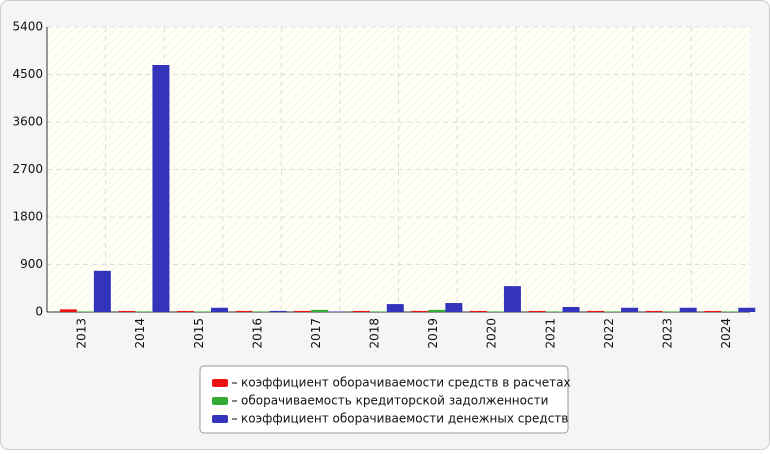 This screenshot has height=454, width=770. I want to click on x-tick-label: 2014, so click(140, 333).